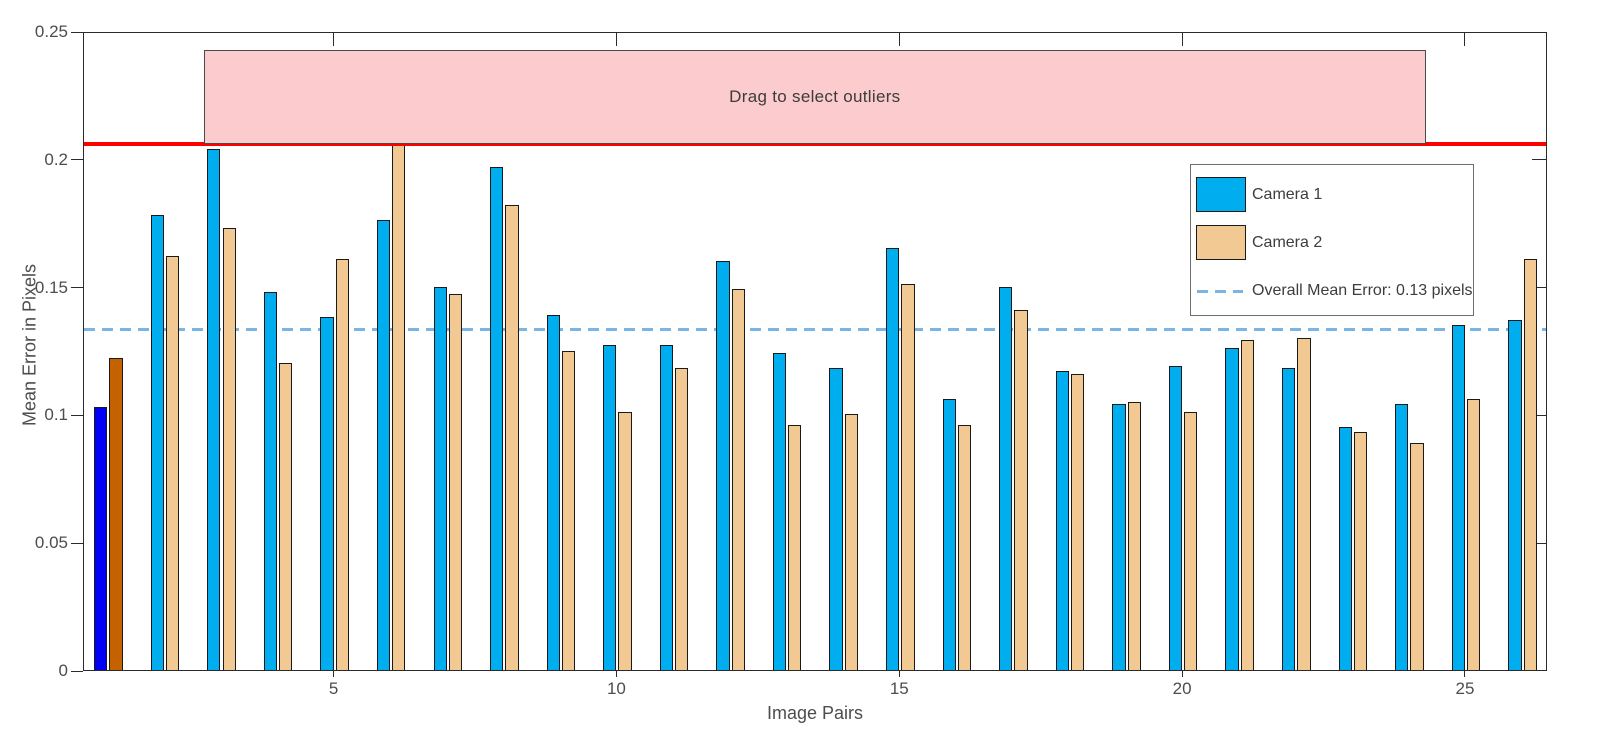 Image resolution: width=1603 pixels, height=744 pixels. What do you see at coordinates (1332, 194) in the screenshot?
I see `legend-row-camera1: Camera 1` at bounding box center [1332, 194].